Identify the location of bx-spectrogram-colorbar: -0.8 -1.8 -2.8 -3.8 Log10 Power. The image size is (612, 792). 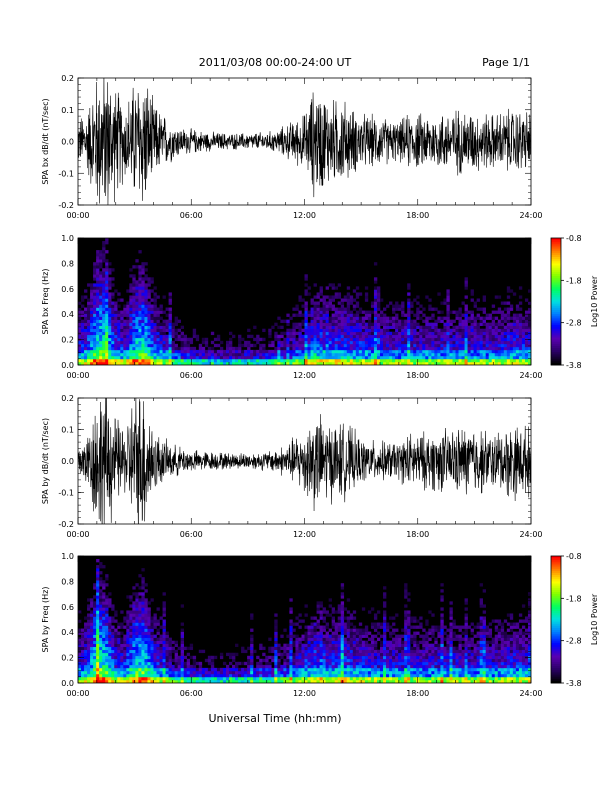
(574, 302).